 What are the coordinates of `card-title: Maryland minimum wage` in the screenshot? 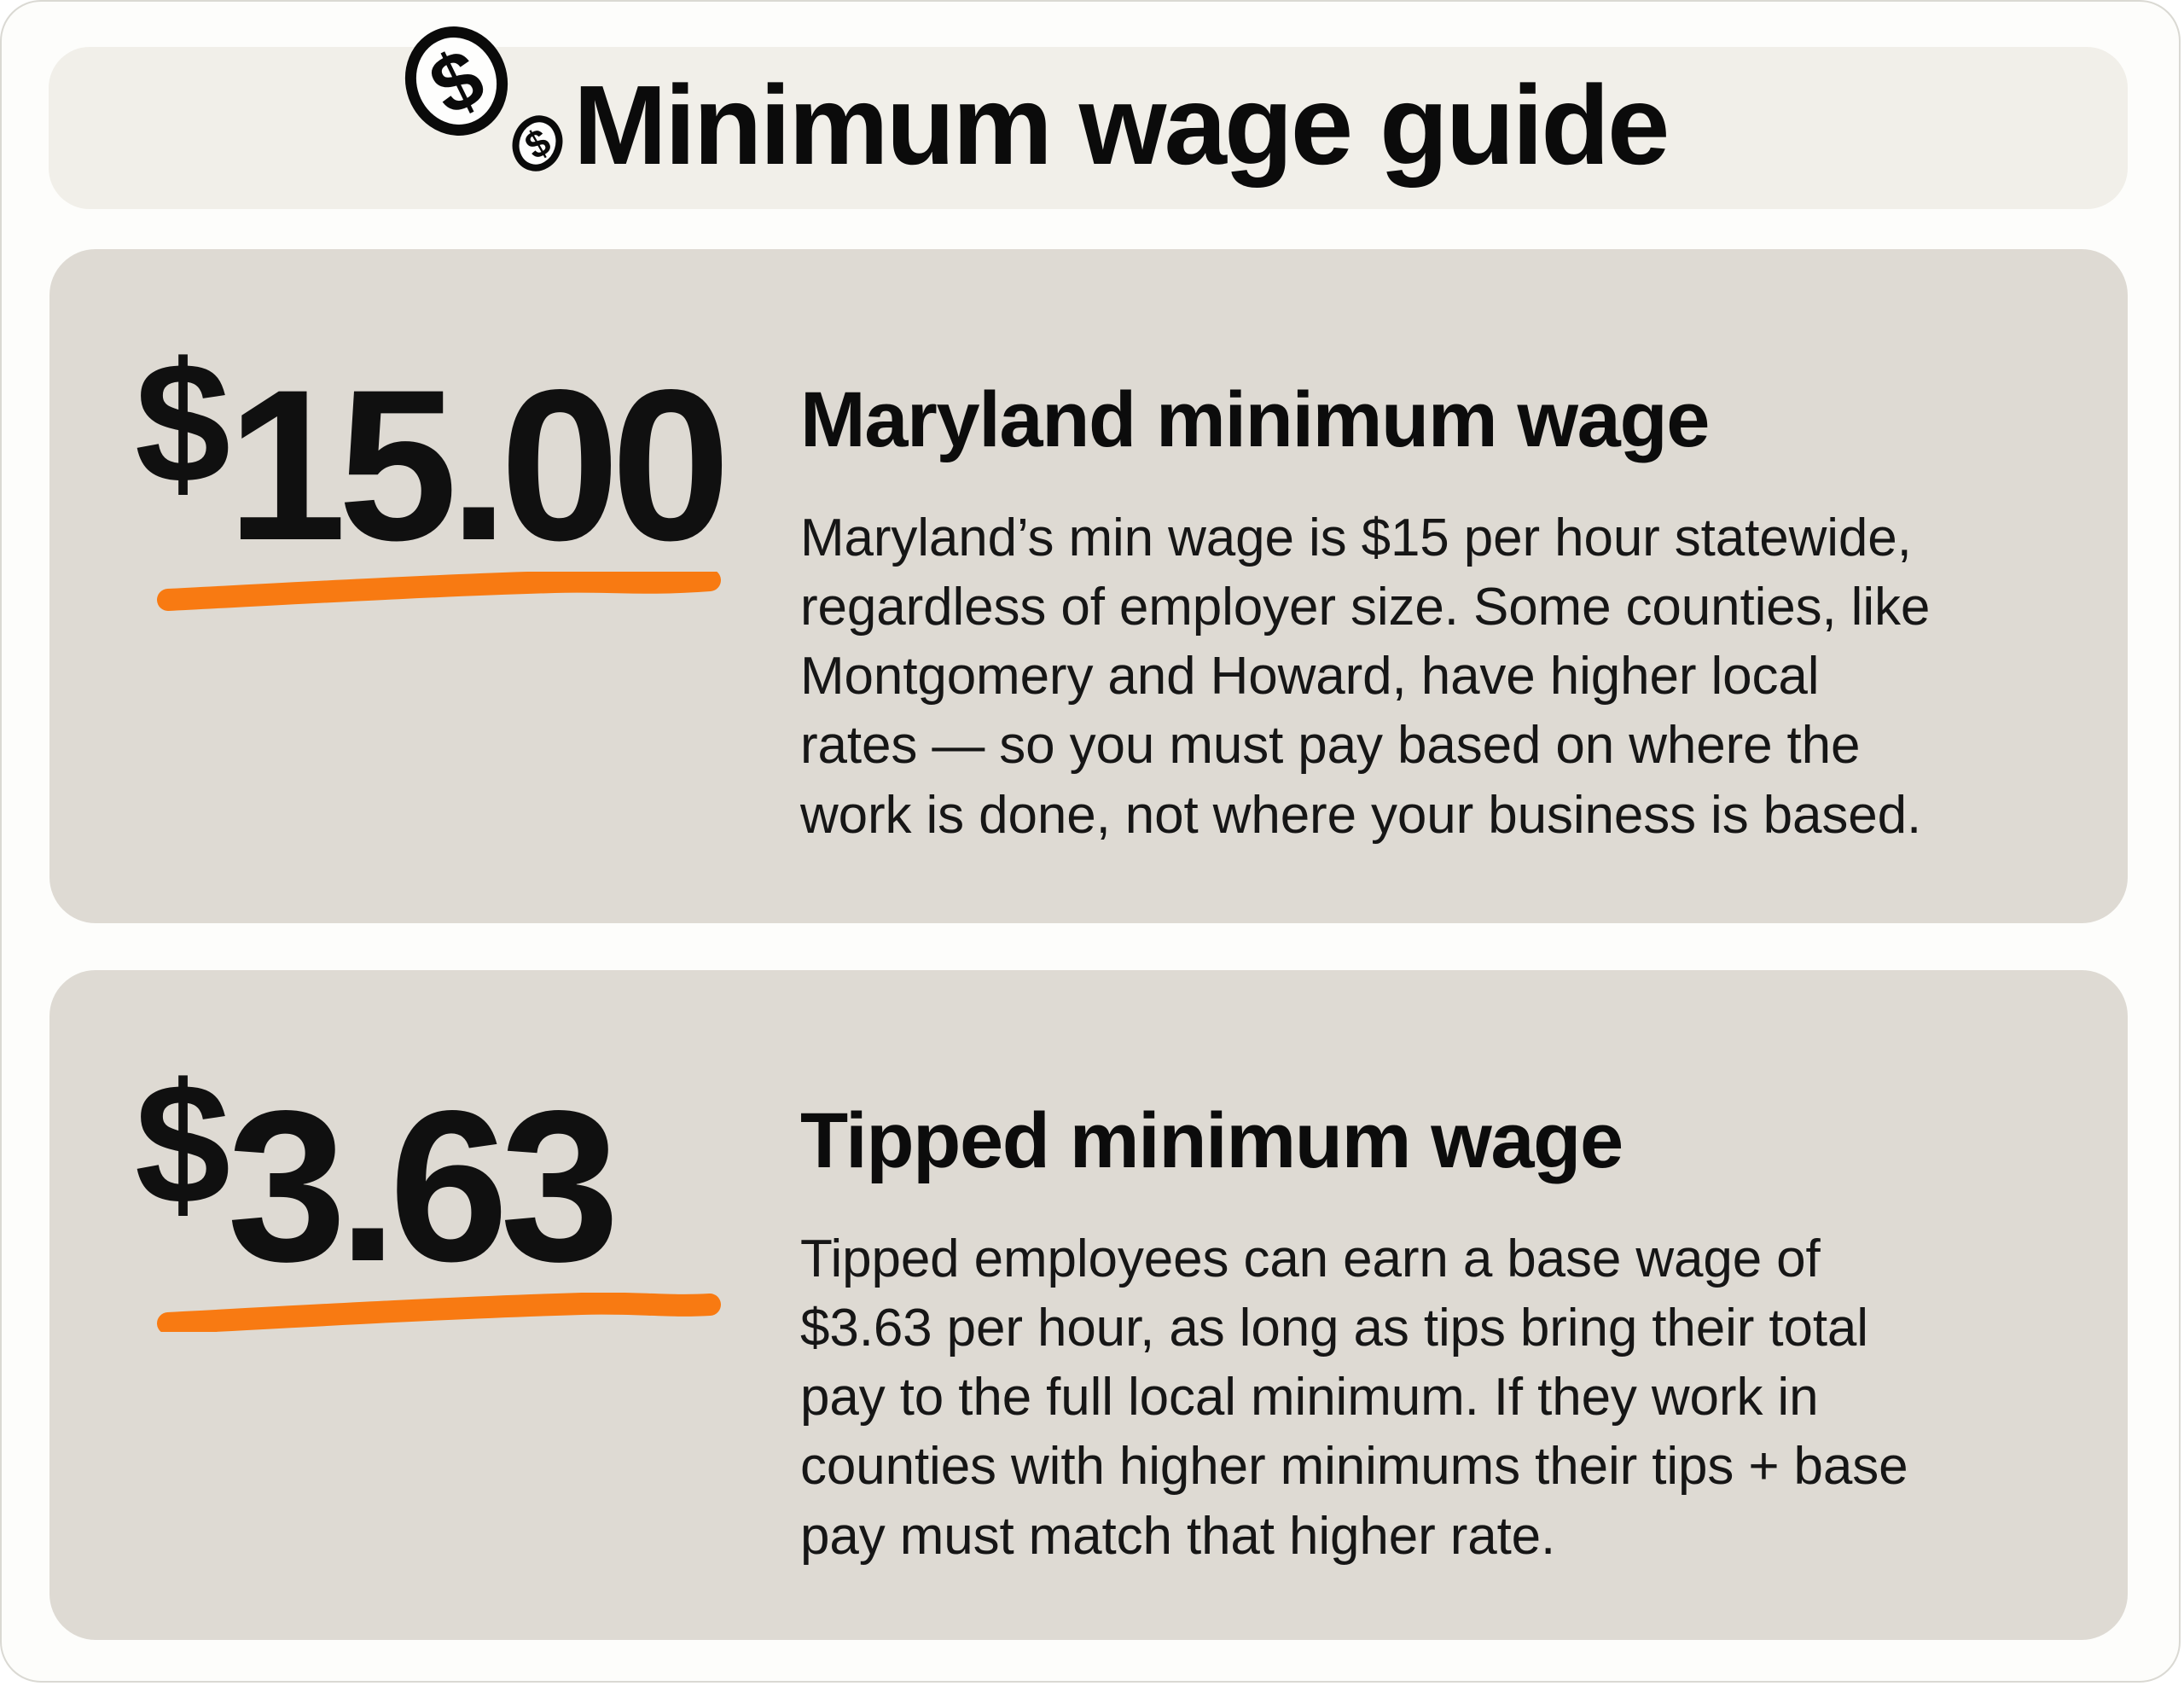 It's located at (1255, 419).